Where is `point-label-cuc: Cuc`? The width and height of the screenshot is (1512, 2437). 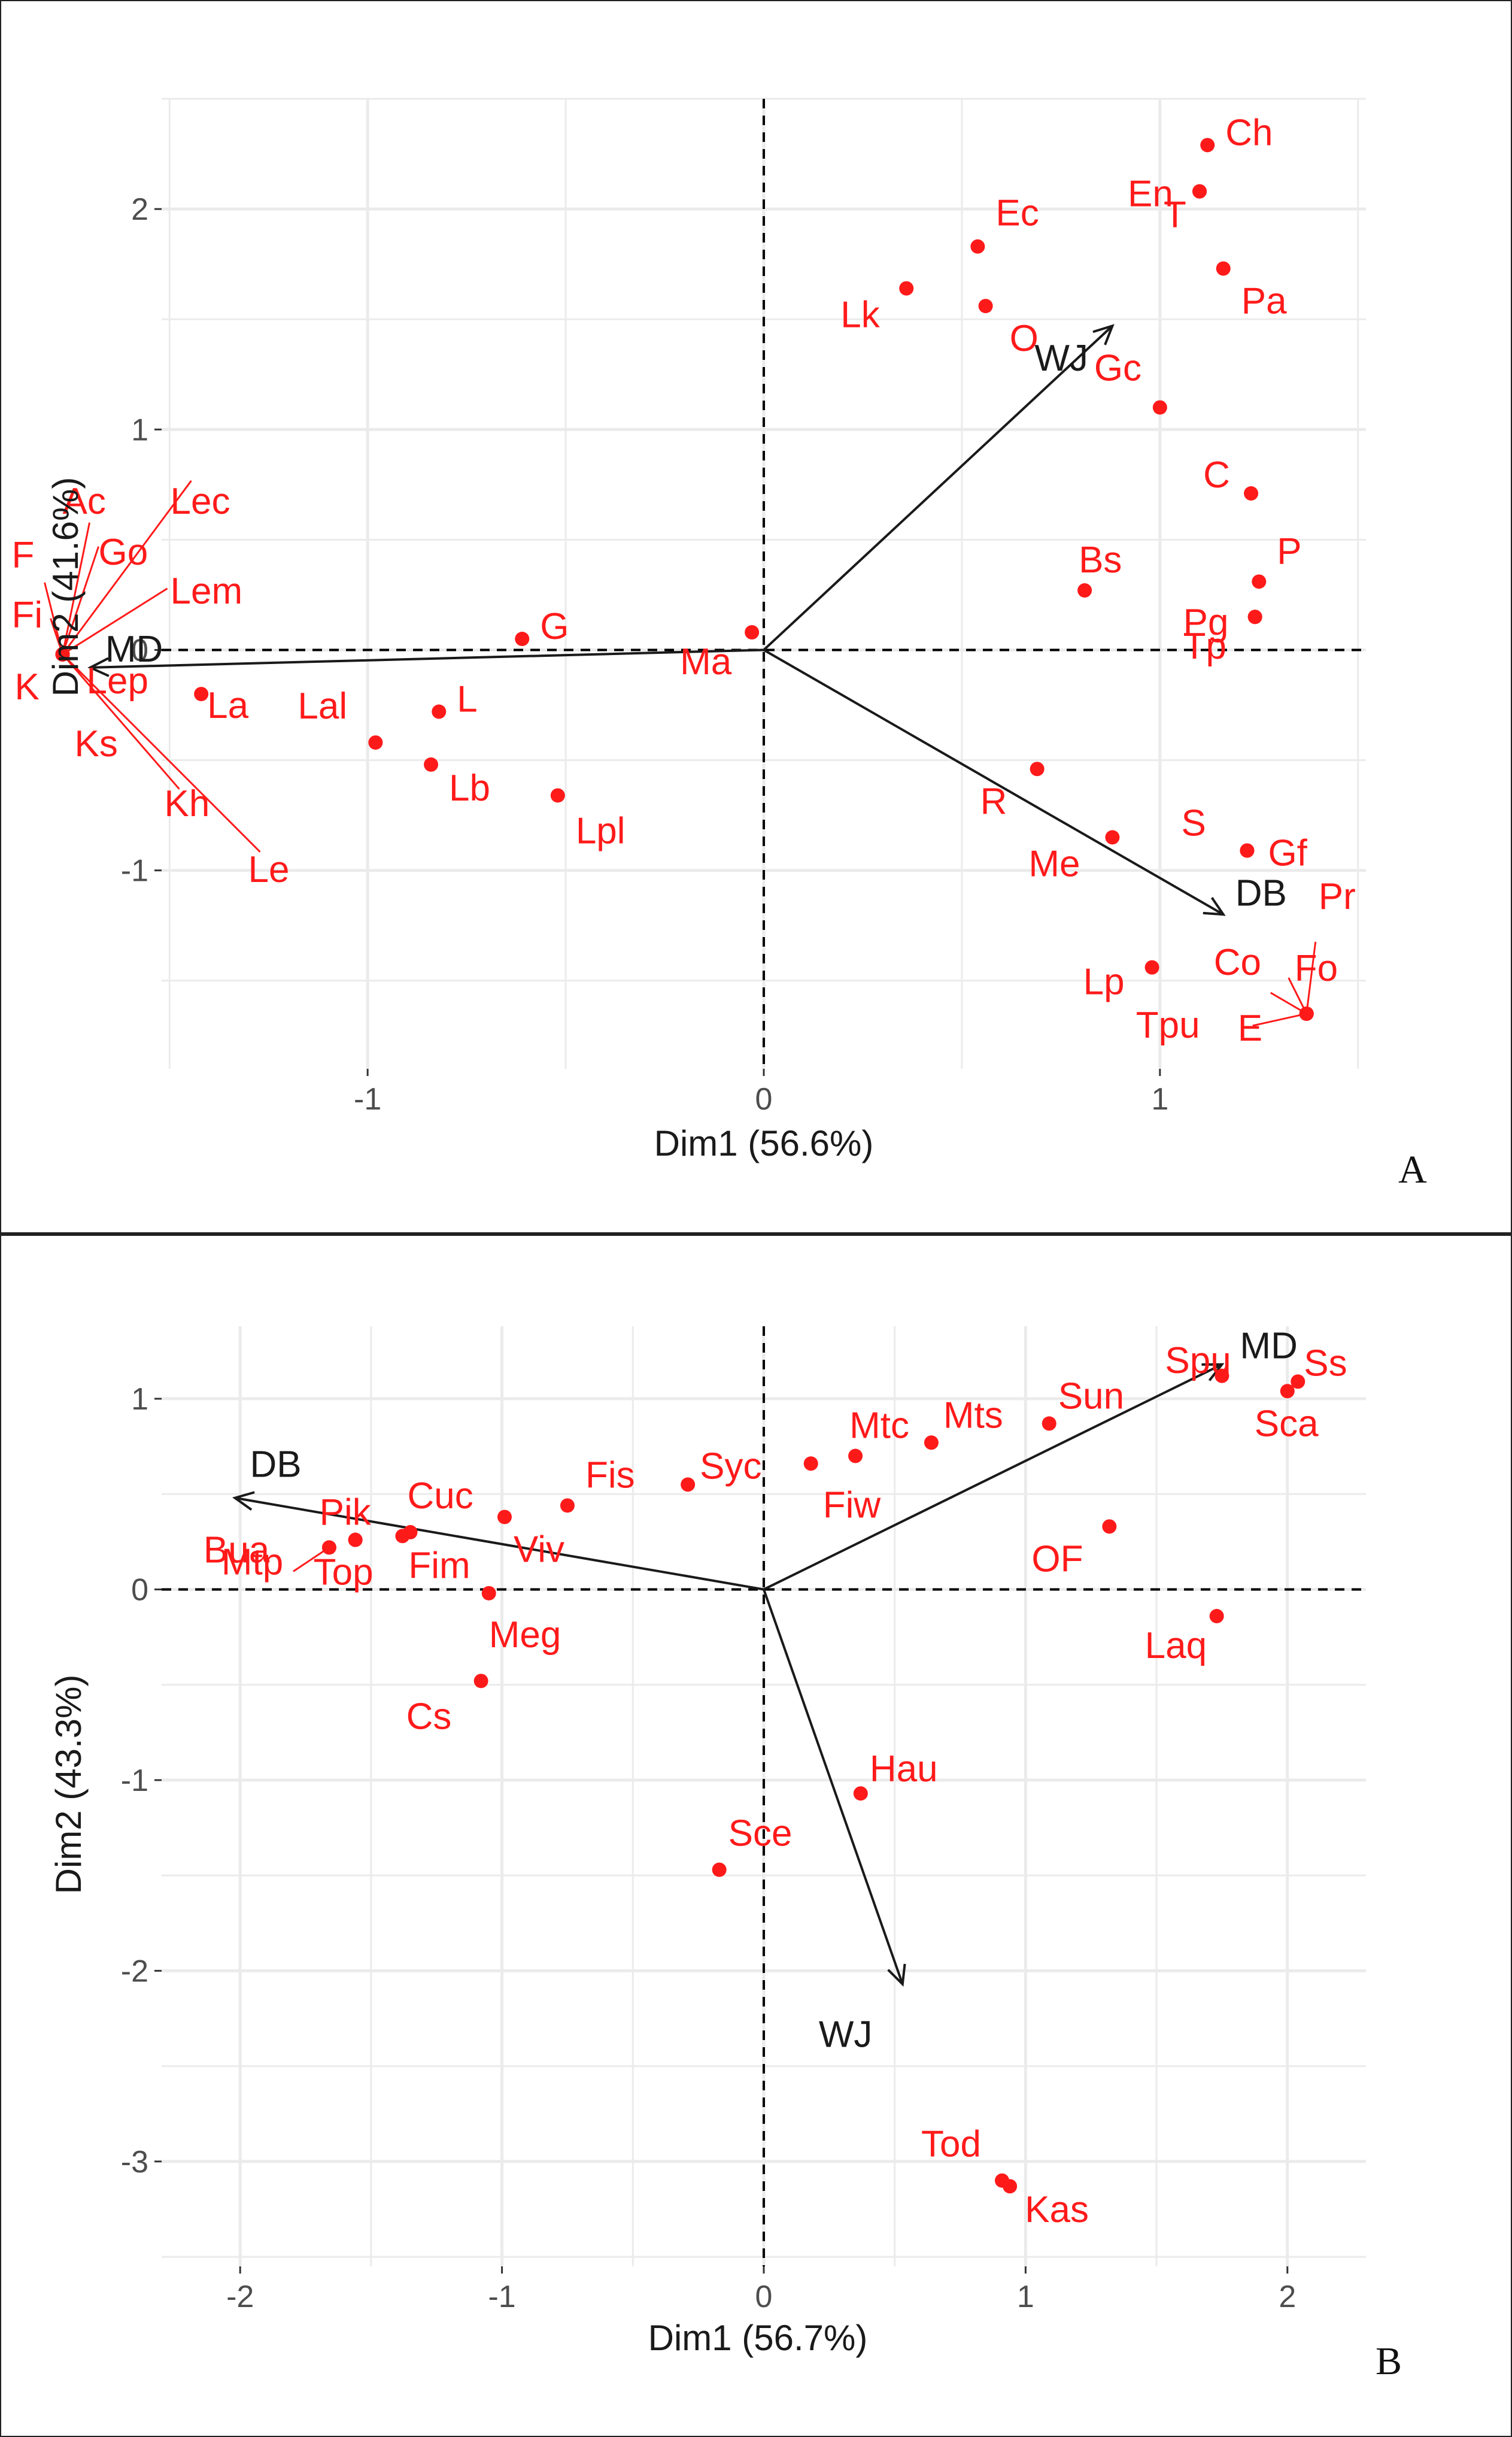
point-label-cuc: Cuc is located at coordinates (440, 1496).